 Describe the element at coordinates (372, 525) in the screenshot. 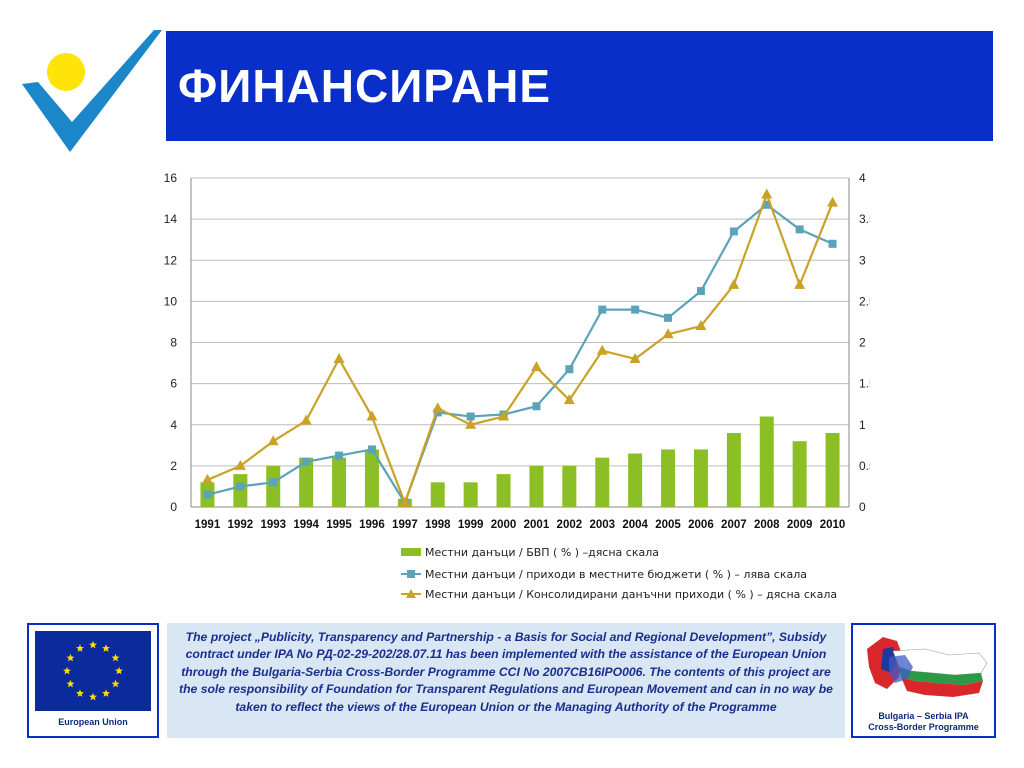

I see `x-tick-label: 1996` at that location.